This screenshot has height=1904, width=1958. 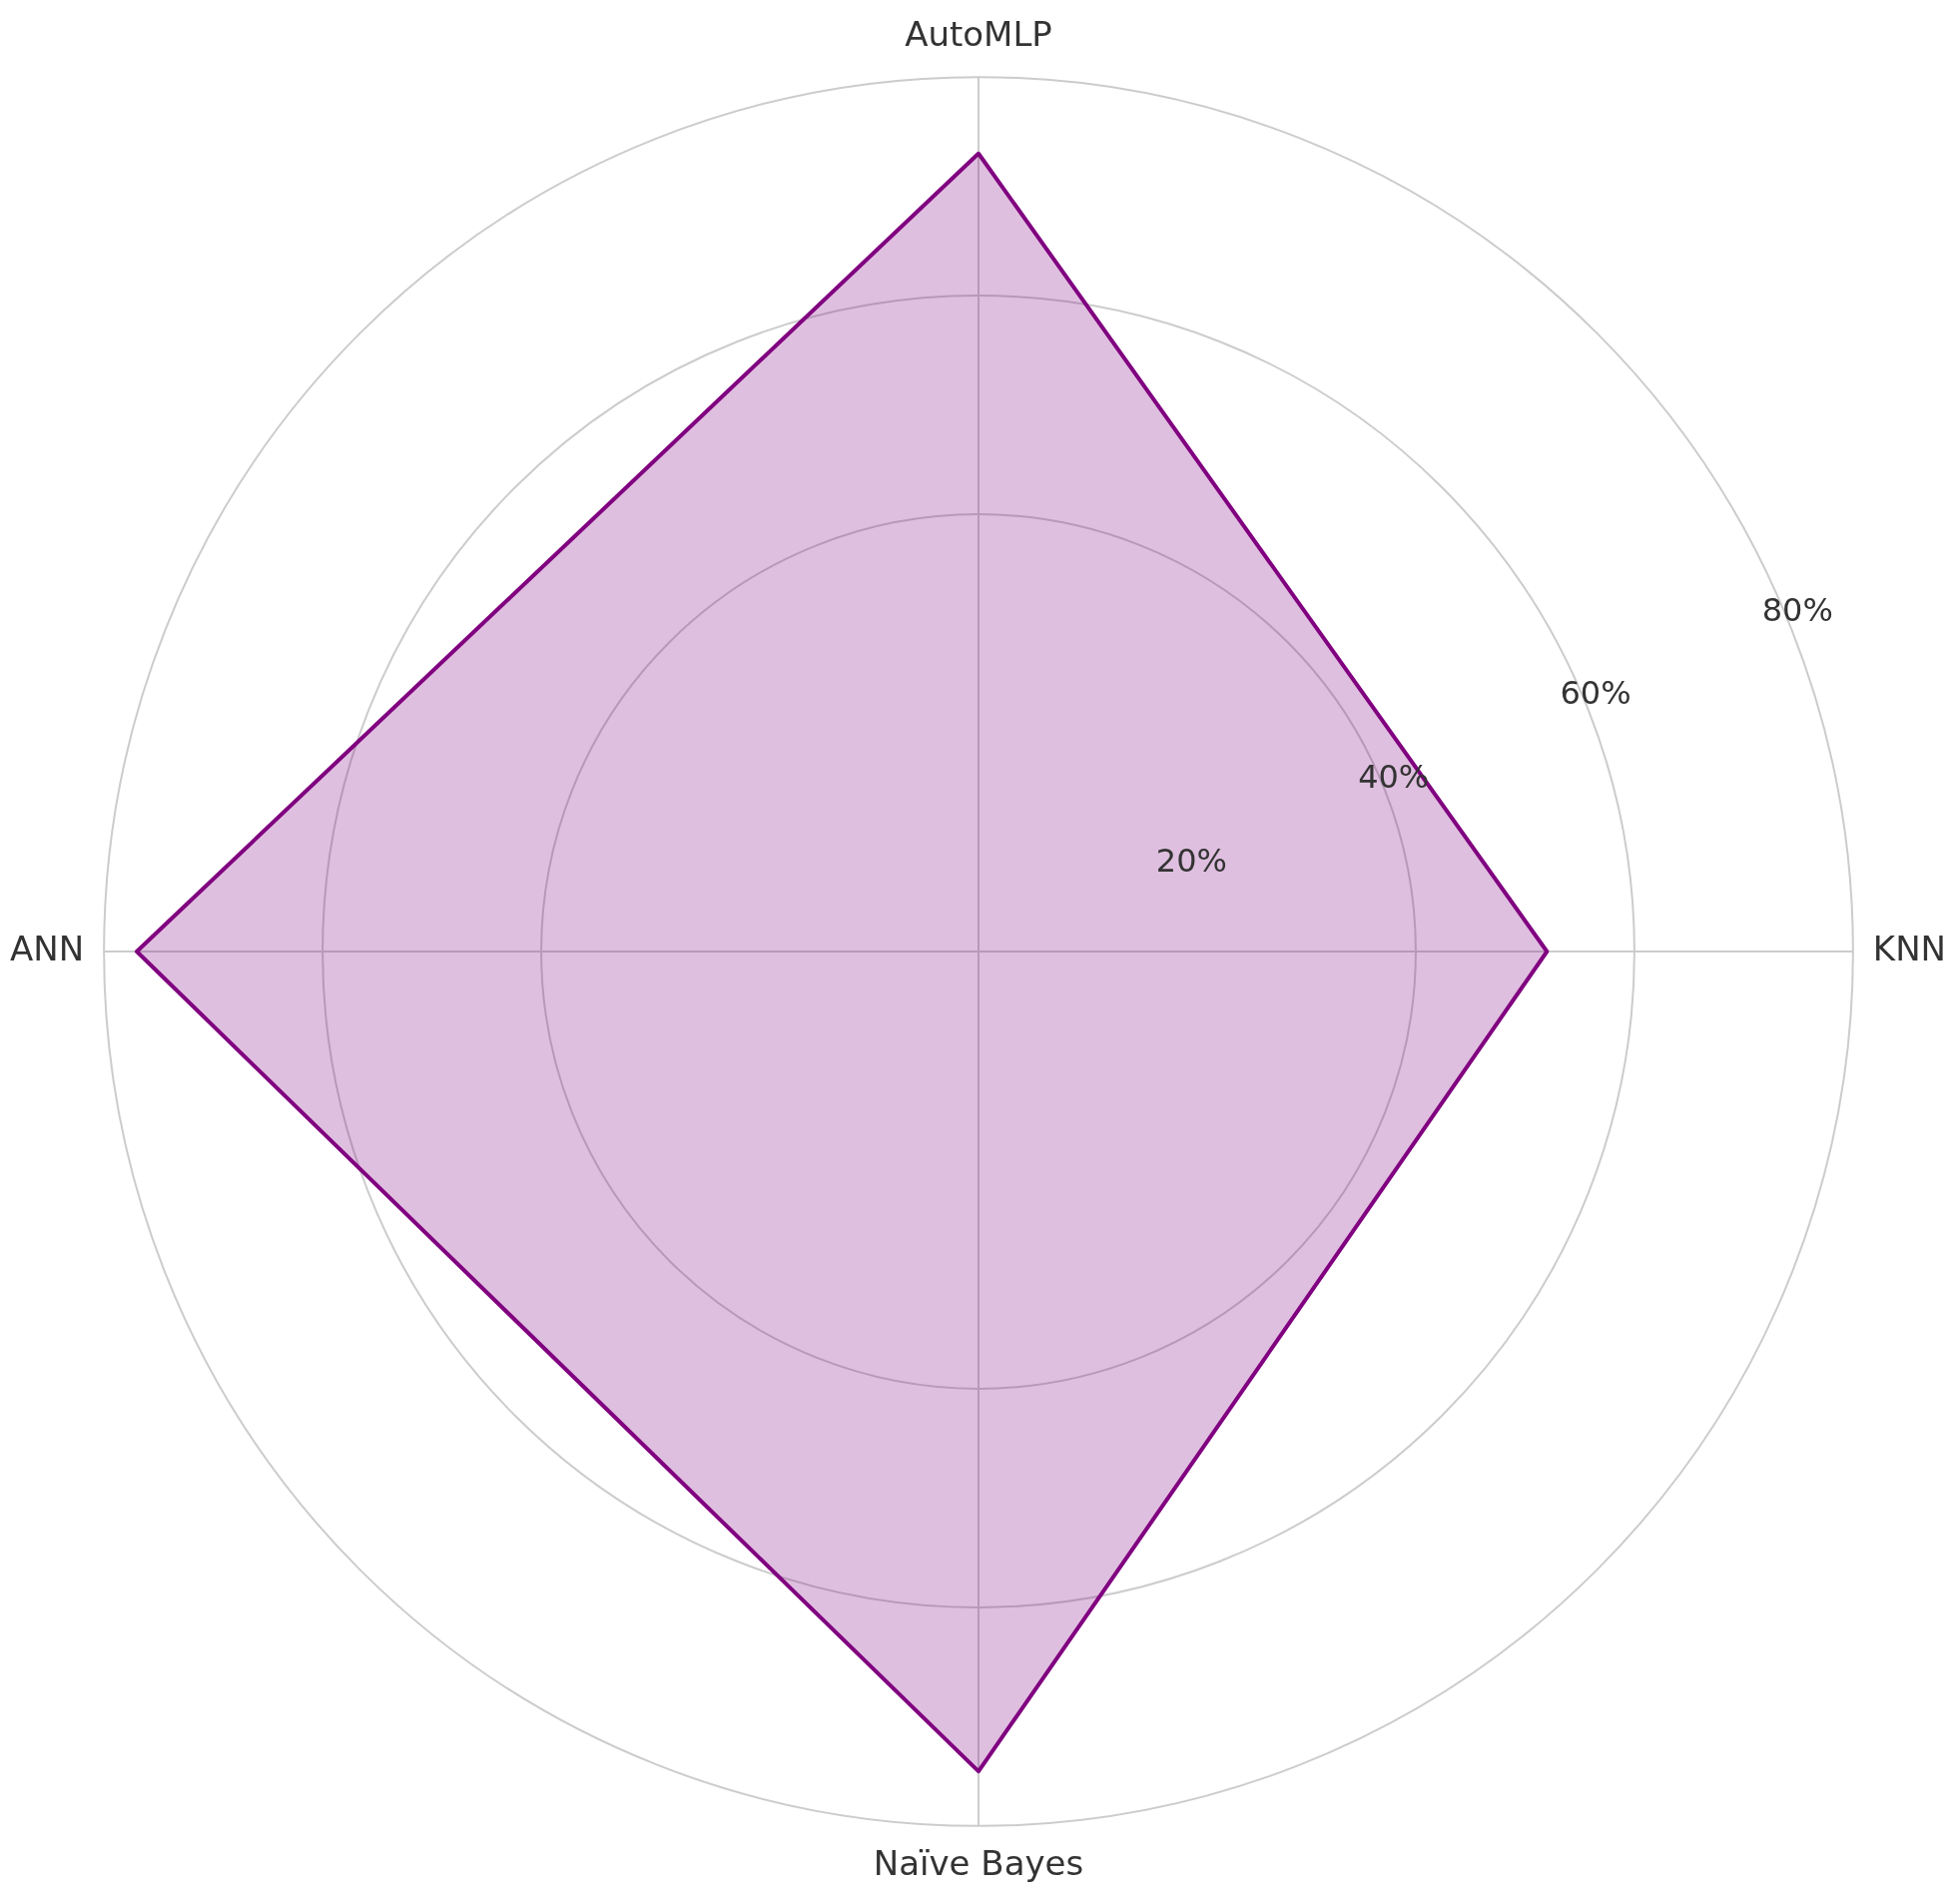 What do you see at coordinates (1909, 948) in the screenshot?
I see `spoke-label: KNN` at bounding box center [1909, 948].